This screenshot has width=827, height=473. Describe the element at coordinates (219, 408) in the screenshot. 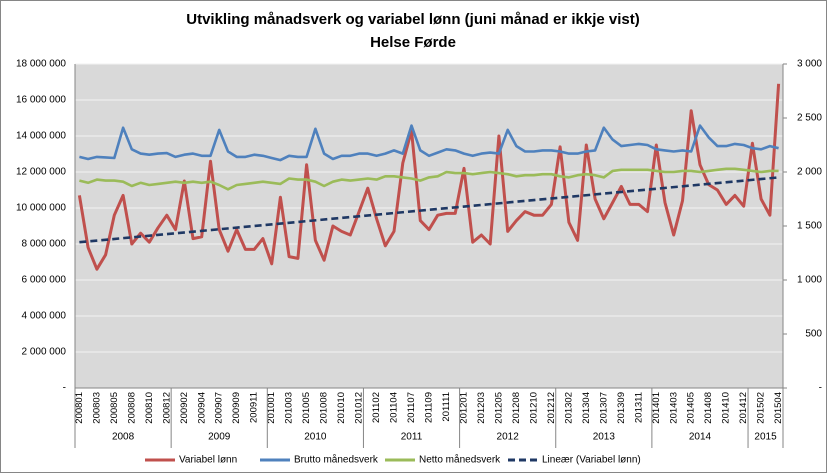

I see `x-tick-label: 200907` at that location.